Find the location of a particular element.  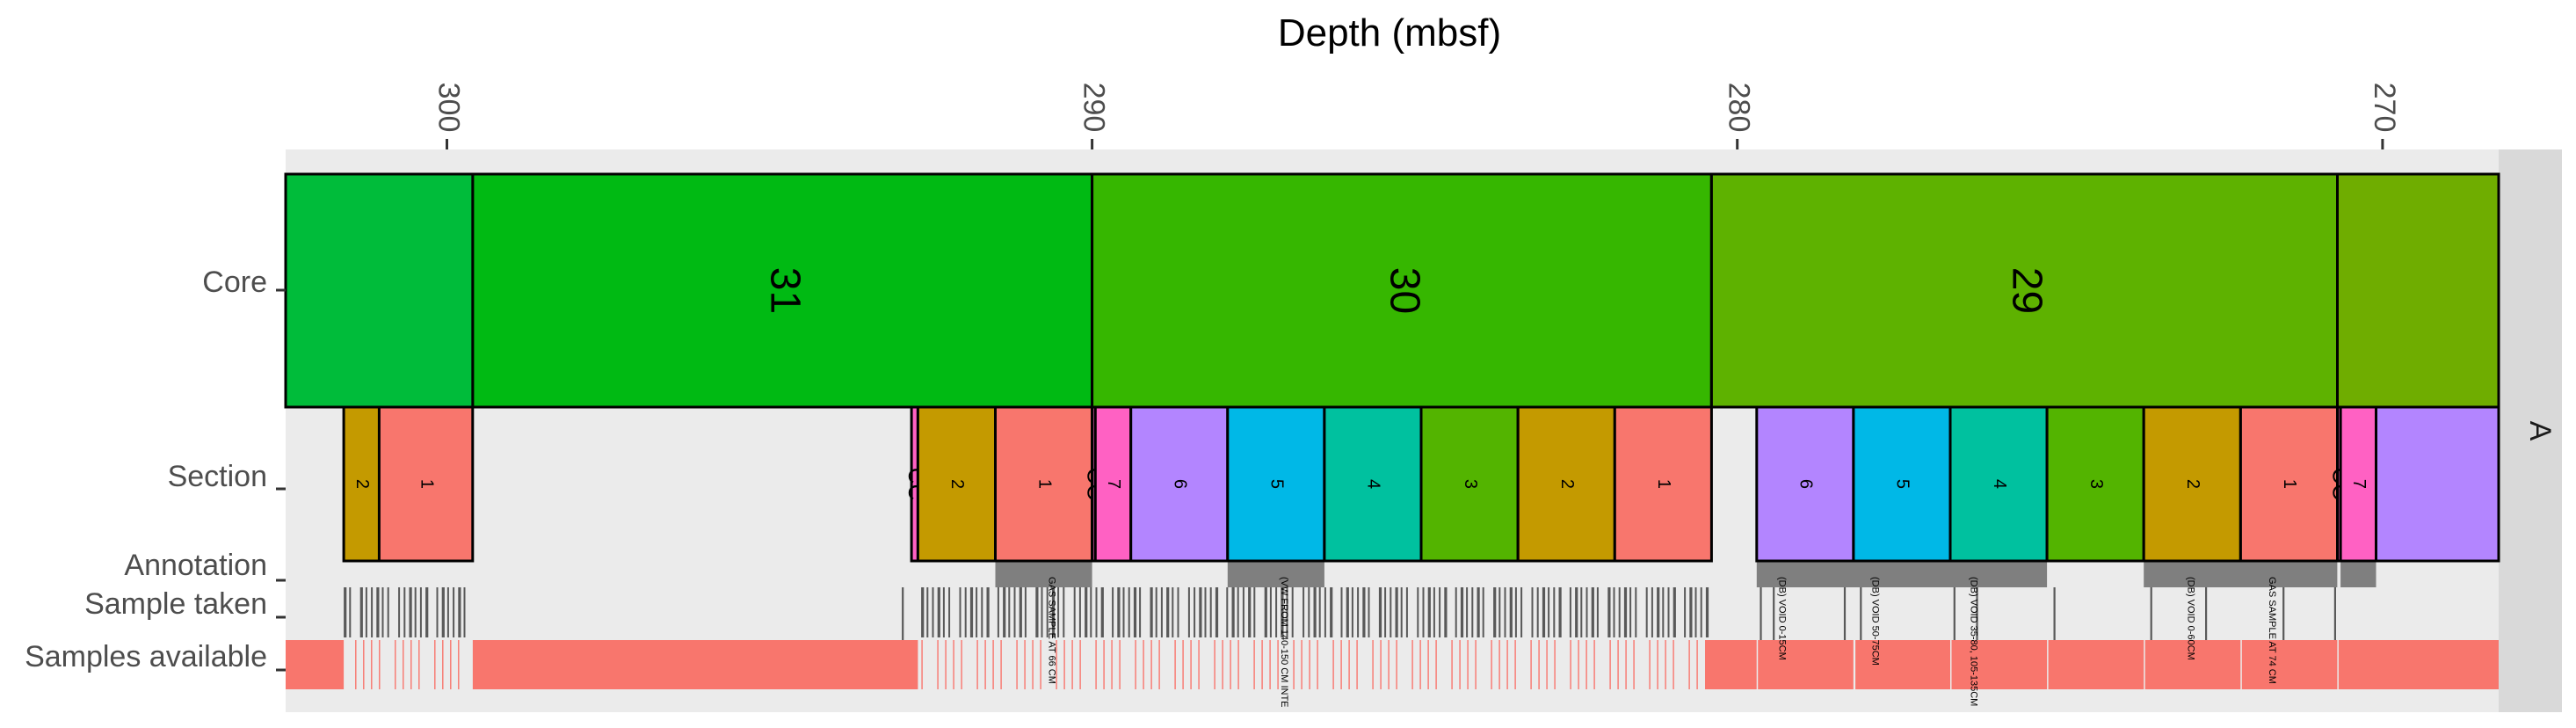

annotation-text: (DB) VOID 0-60CM is located at coordinates (2190, 618).